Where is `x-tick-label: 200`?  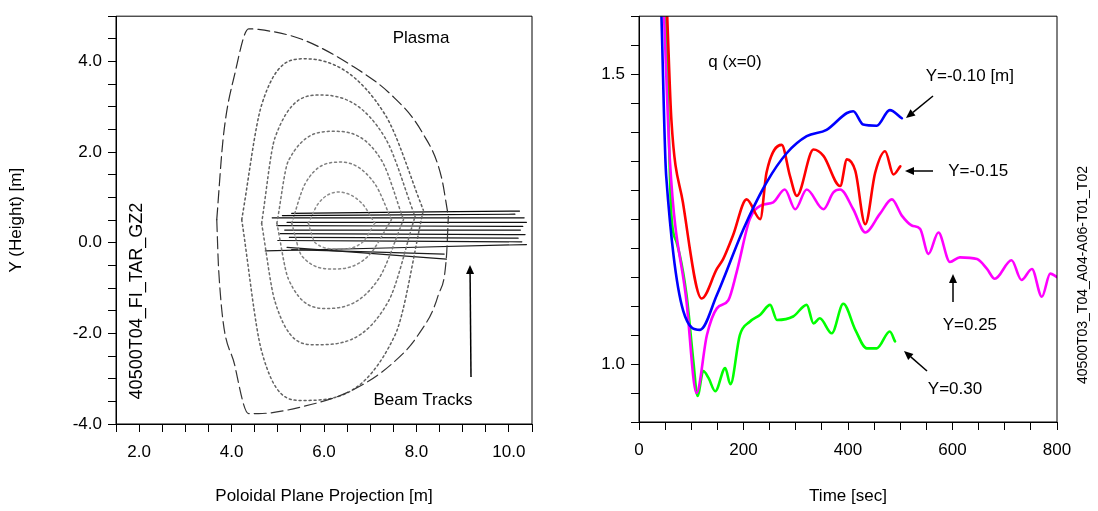
x-tick-label: 200 is located at coordinates (743, 449).